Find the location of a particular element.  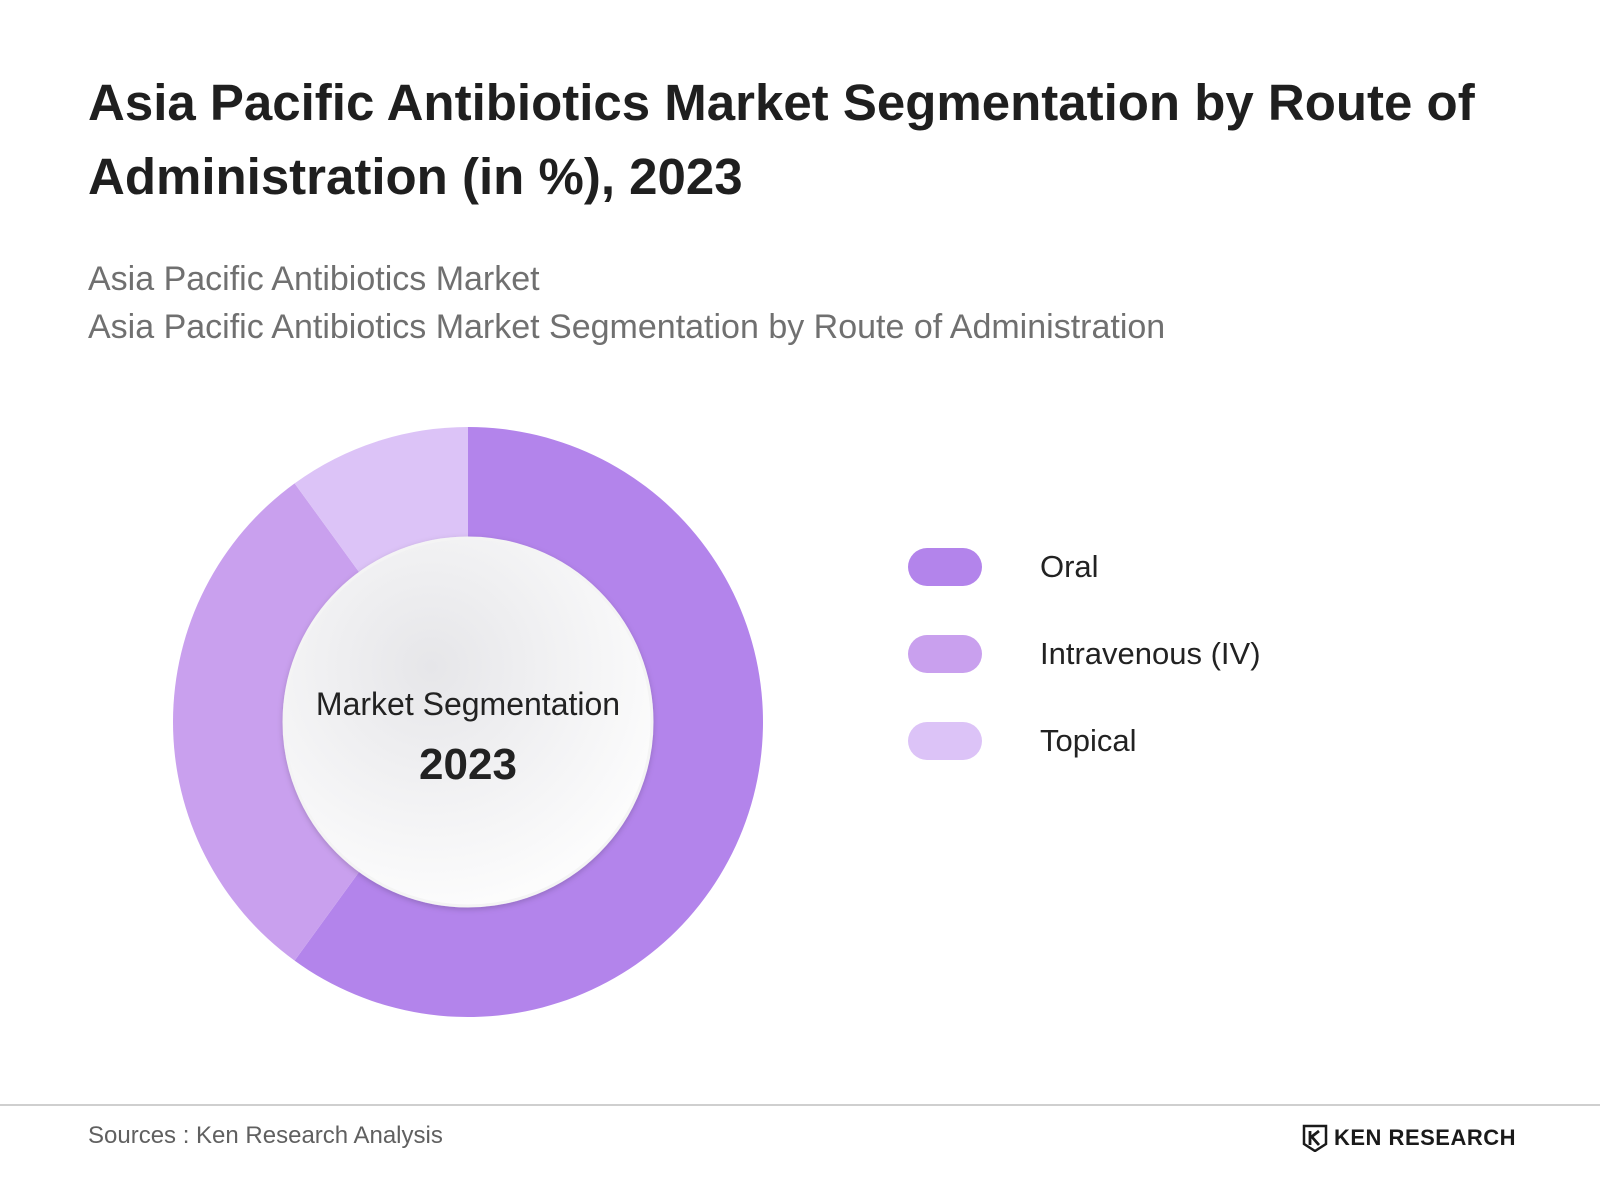

subtitle-line: Asia Pacific Antibiotics Market is located at coordinates (314, 279).